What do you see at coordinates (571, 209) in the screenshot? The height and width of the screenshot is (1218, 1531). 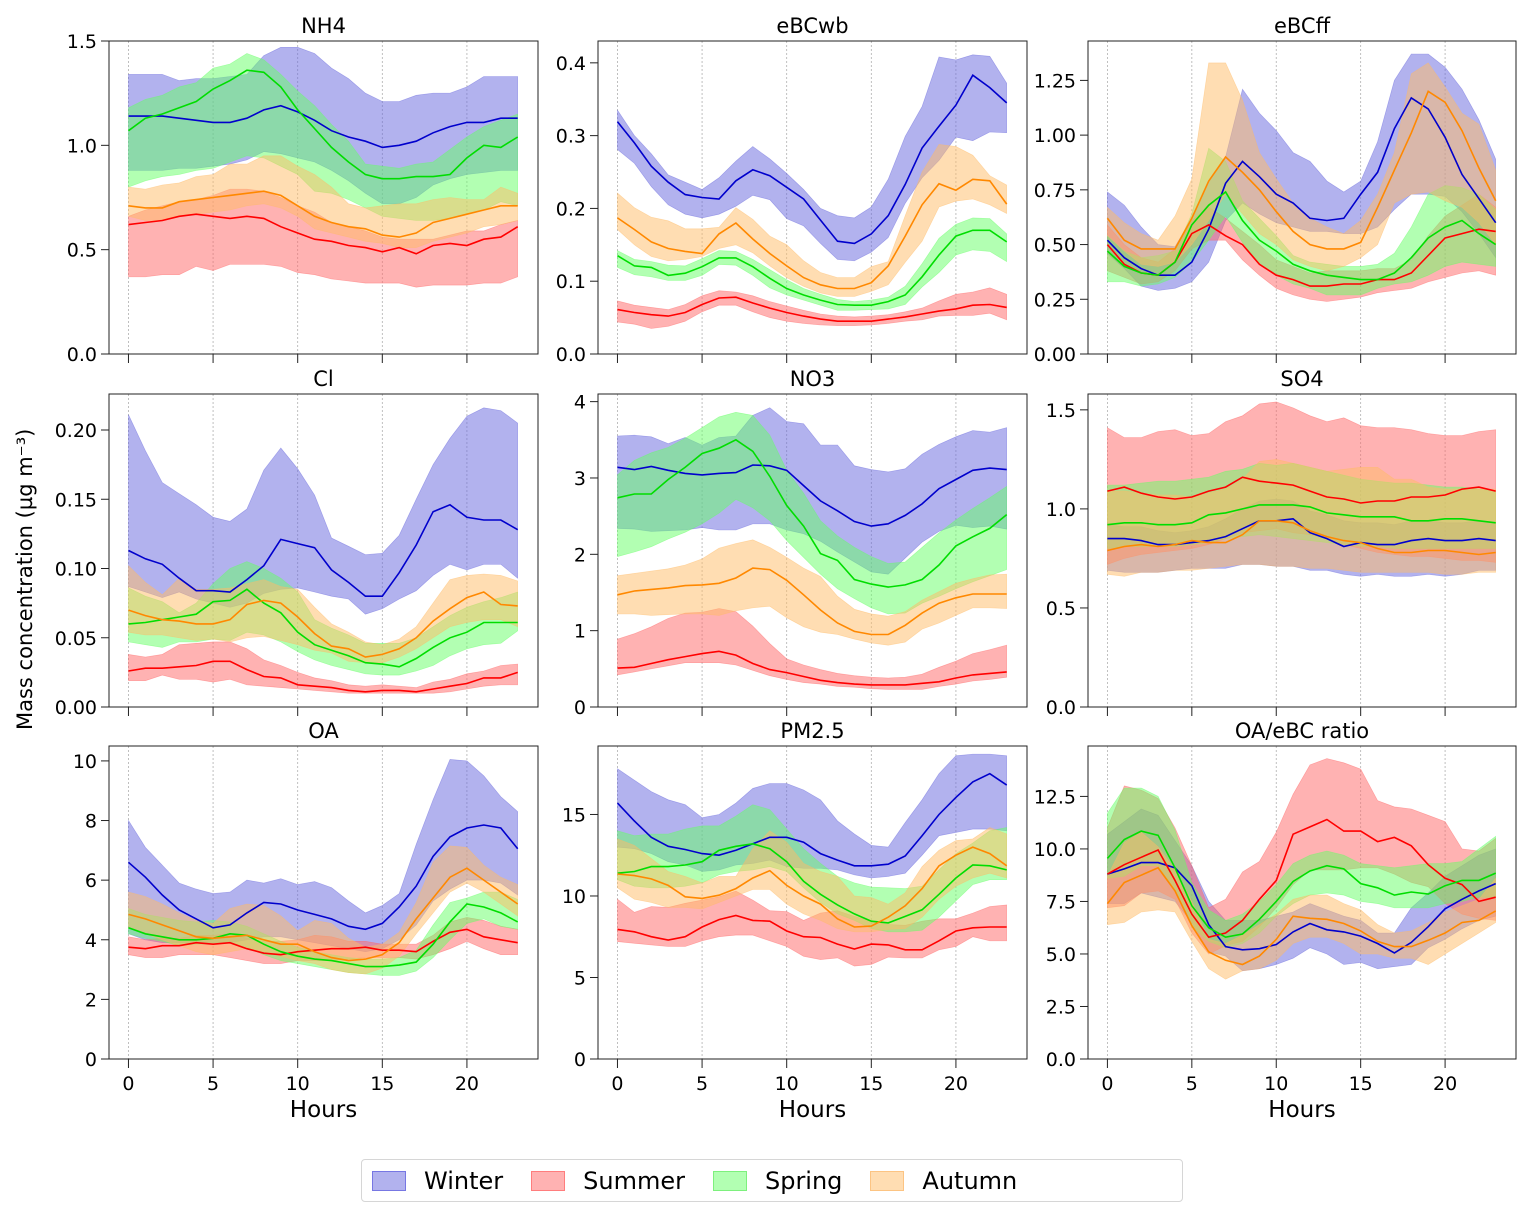 I see `ytick-label: 0.2` at bounding box center [571, 209].